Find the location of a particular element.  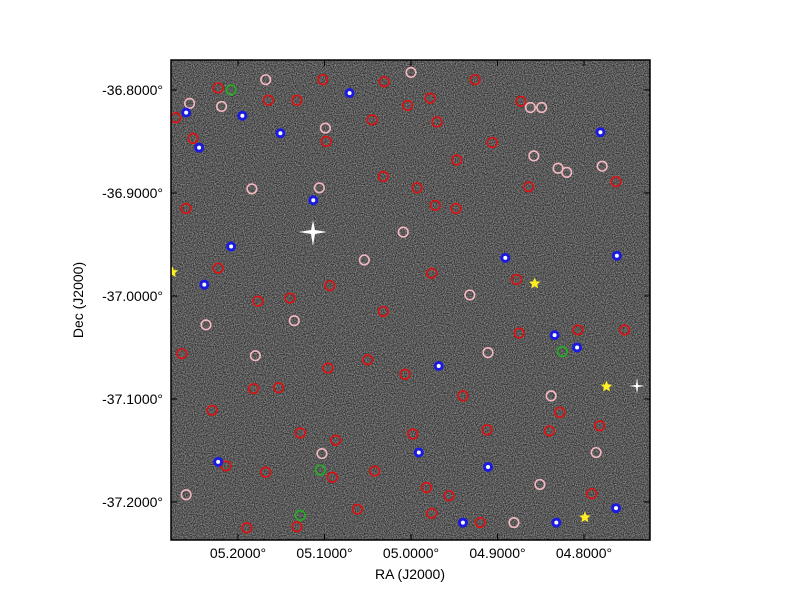

bright-star is located at coordinates (637, 386).